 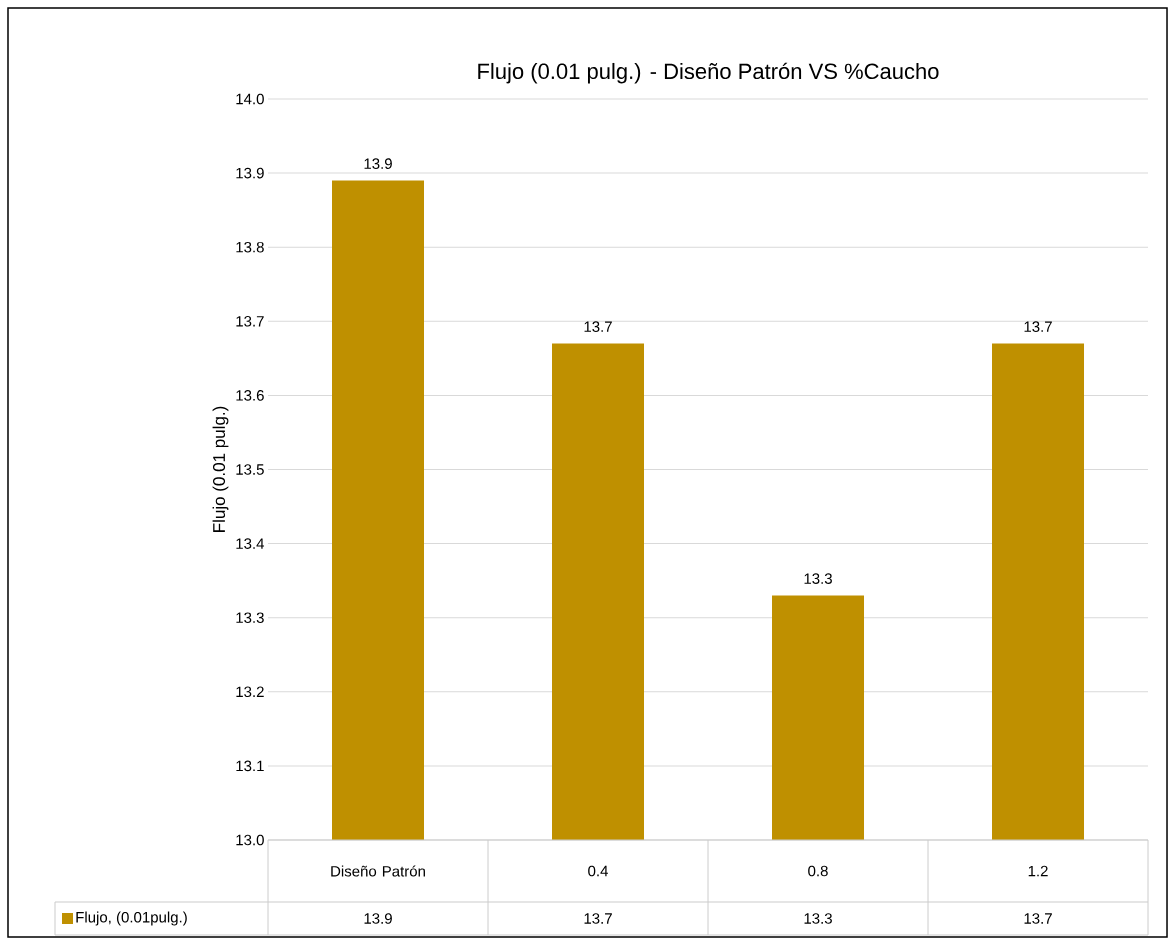 I want to click on y-tick-label: 13.7, so click(x=250, y=321).